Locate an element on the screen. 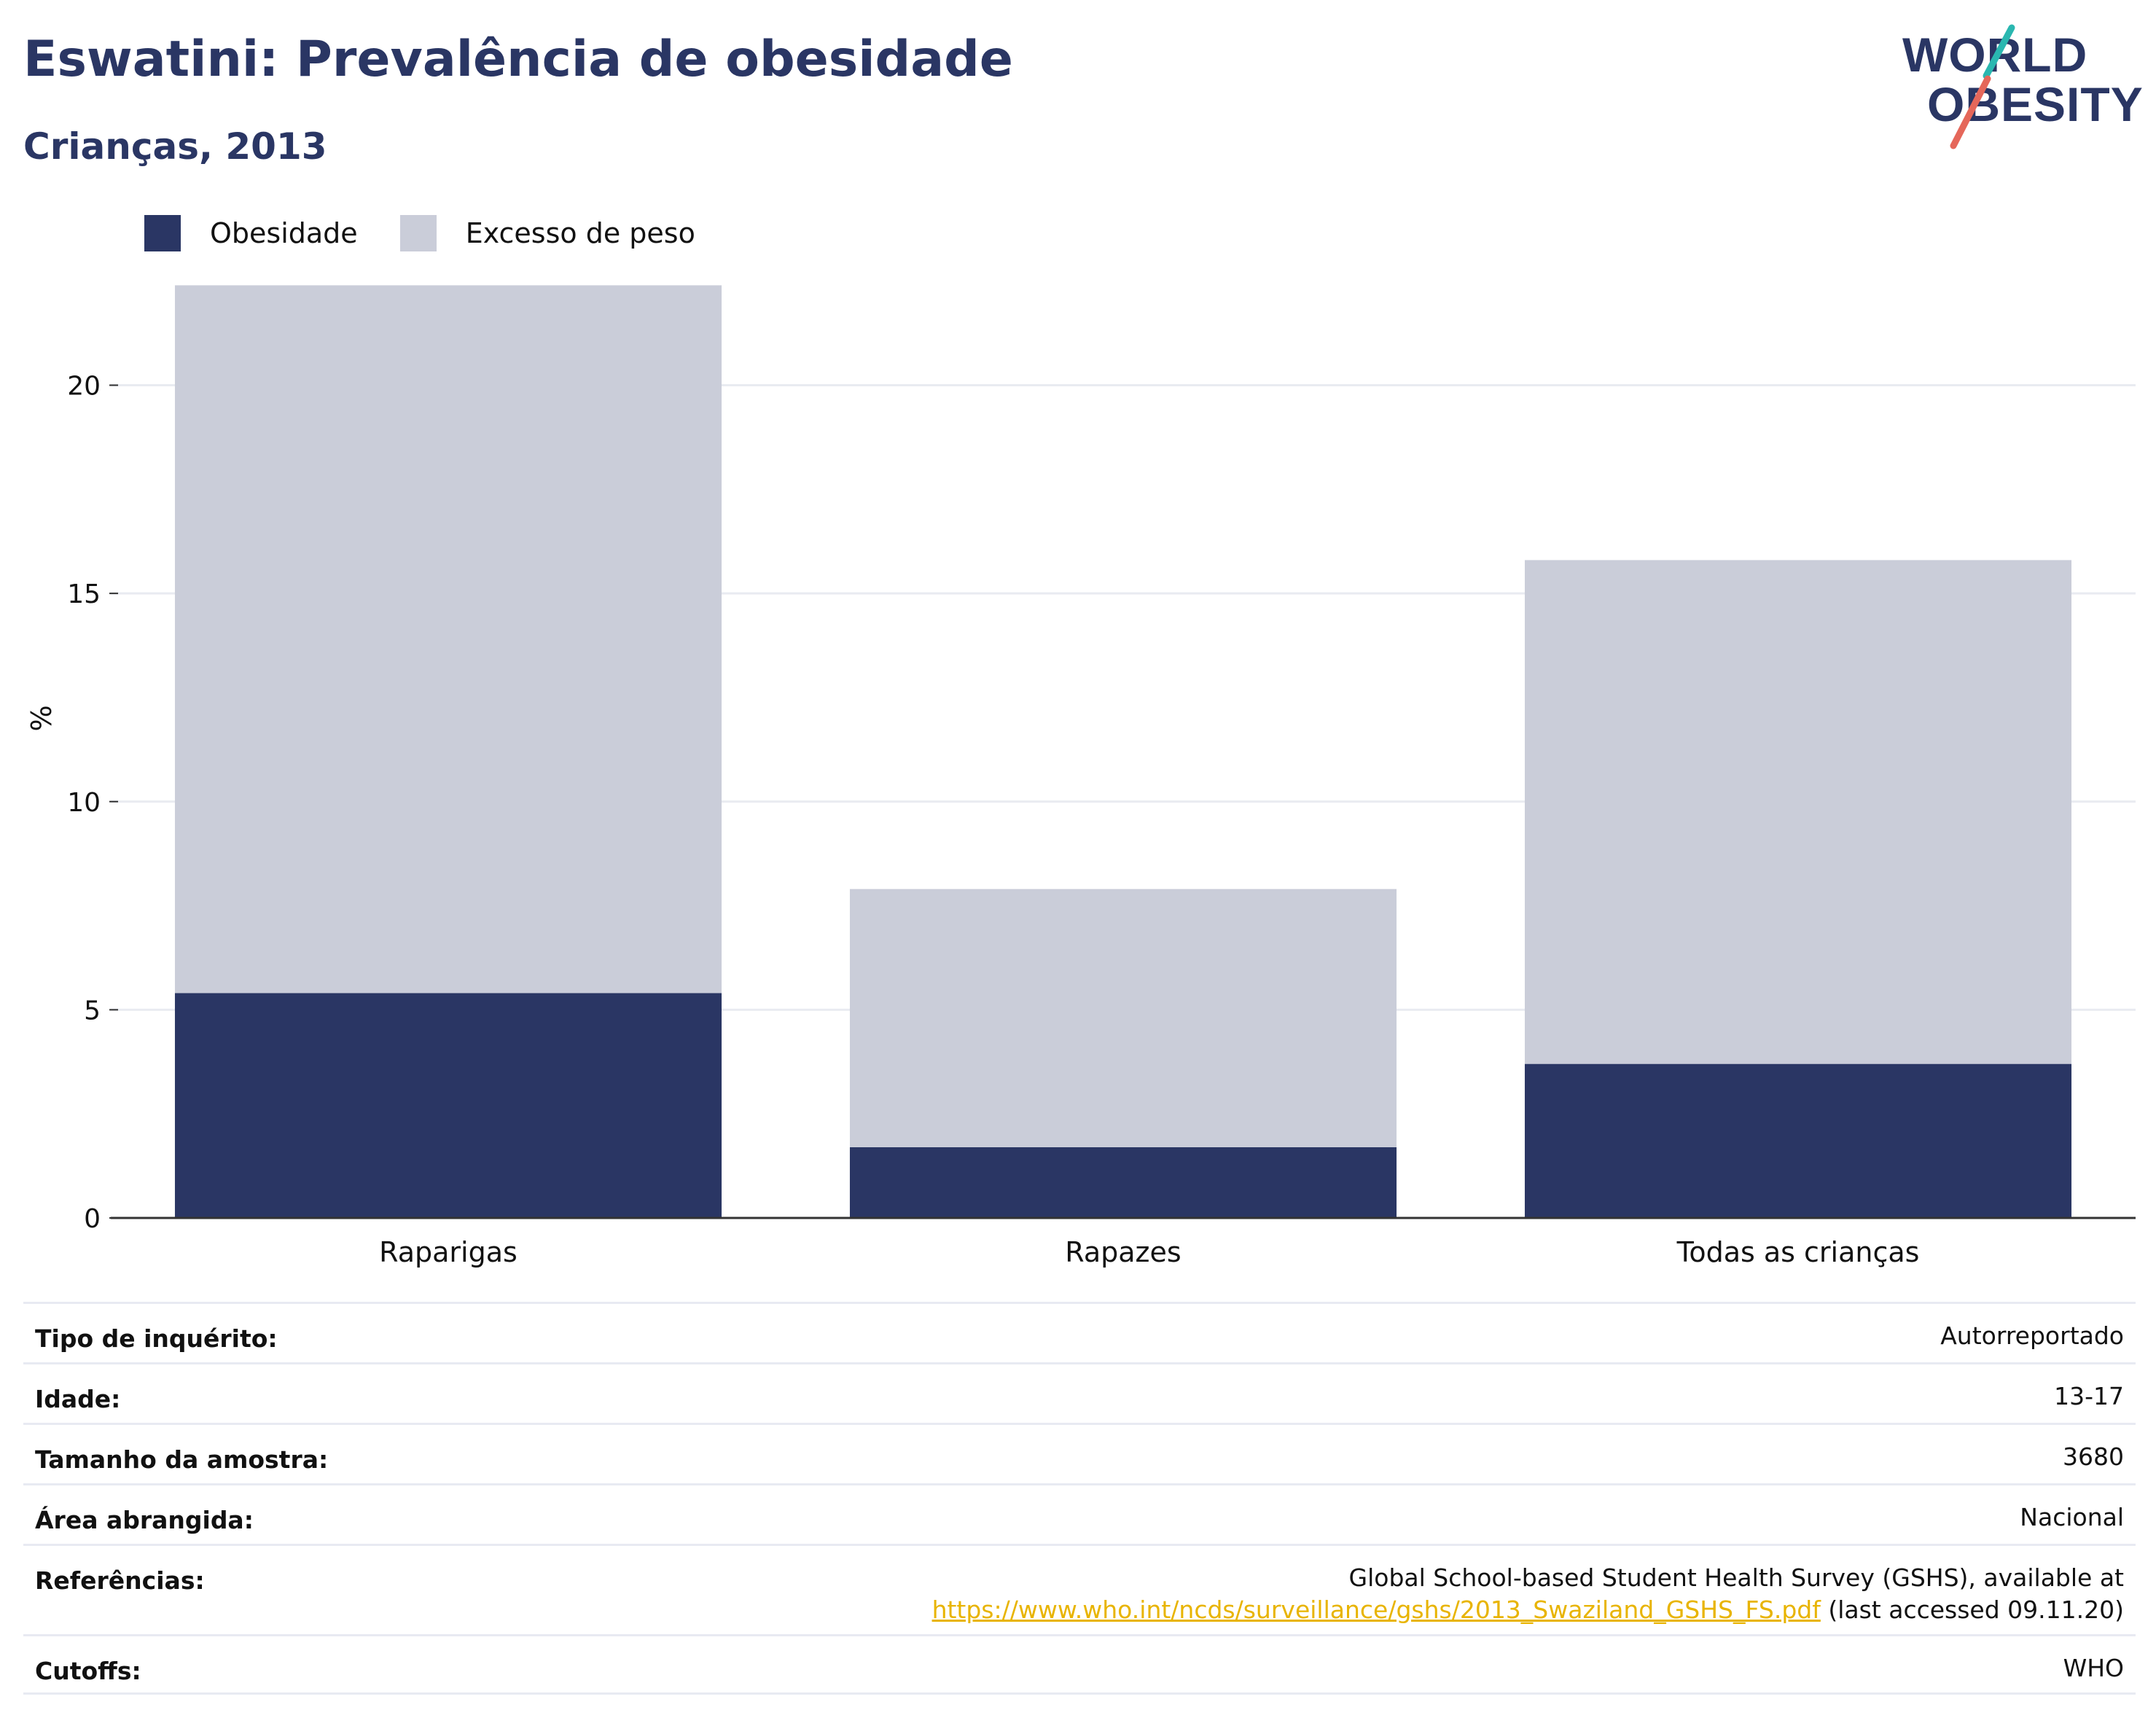 The width and height of the screenshot is (2156, 1734). legend-swatch-obesidade is located at coordinates (162, 233).